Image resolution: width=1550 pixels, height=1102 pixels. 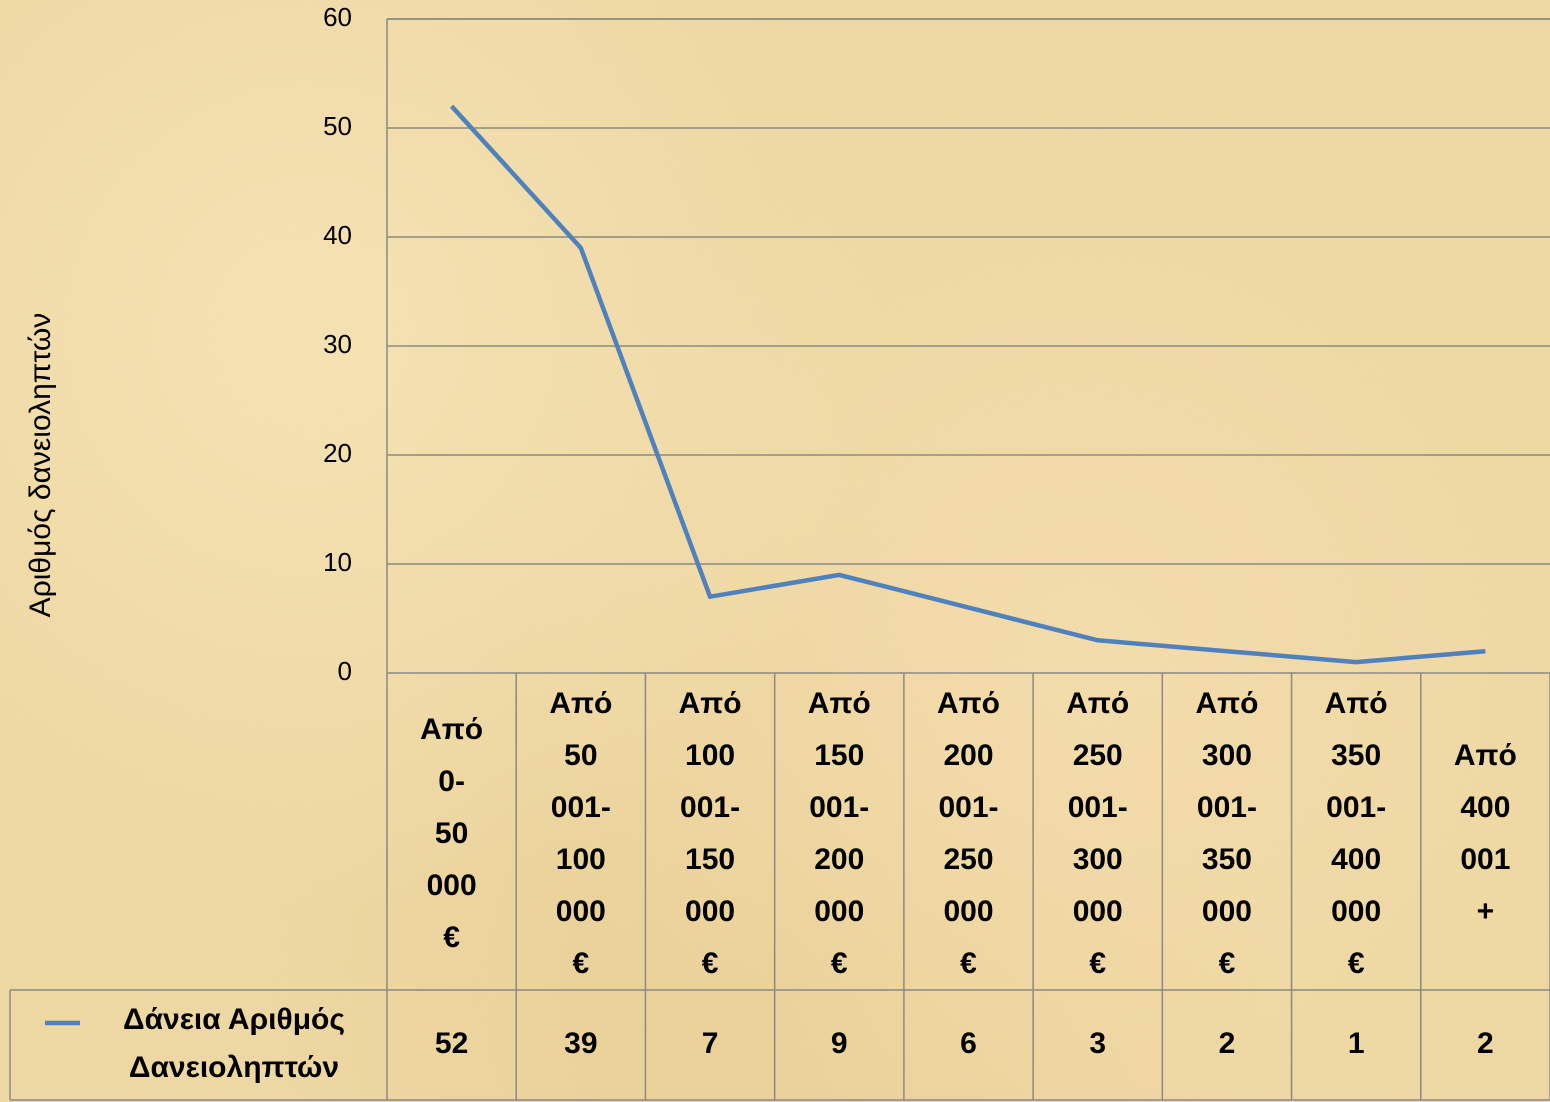 I want to click on x-tick-label: Από 150 001-200 000 €, so click(x=839, y=833).